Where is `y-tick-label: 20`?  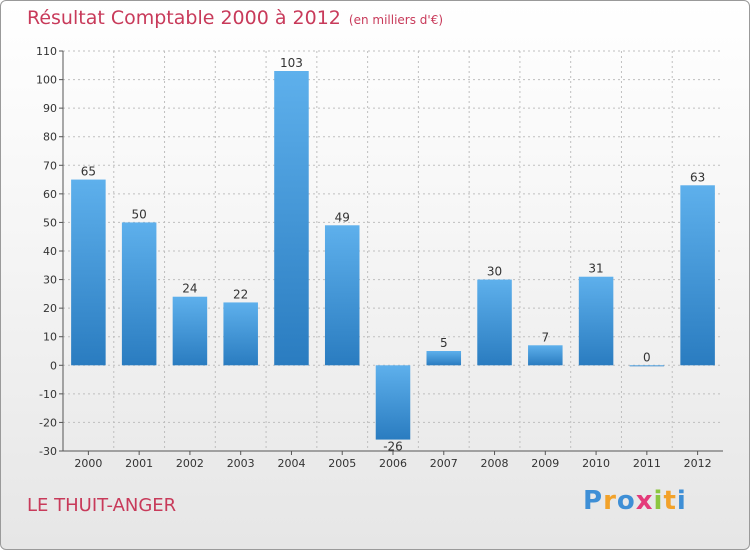 y-tick-label: 20 is located at coordinates (50, 308).